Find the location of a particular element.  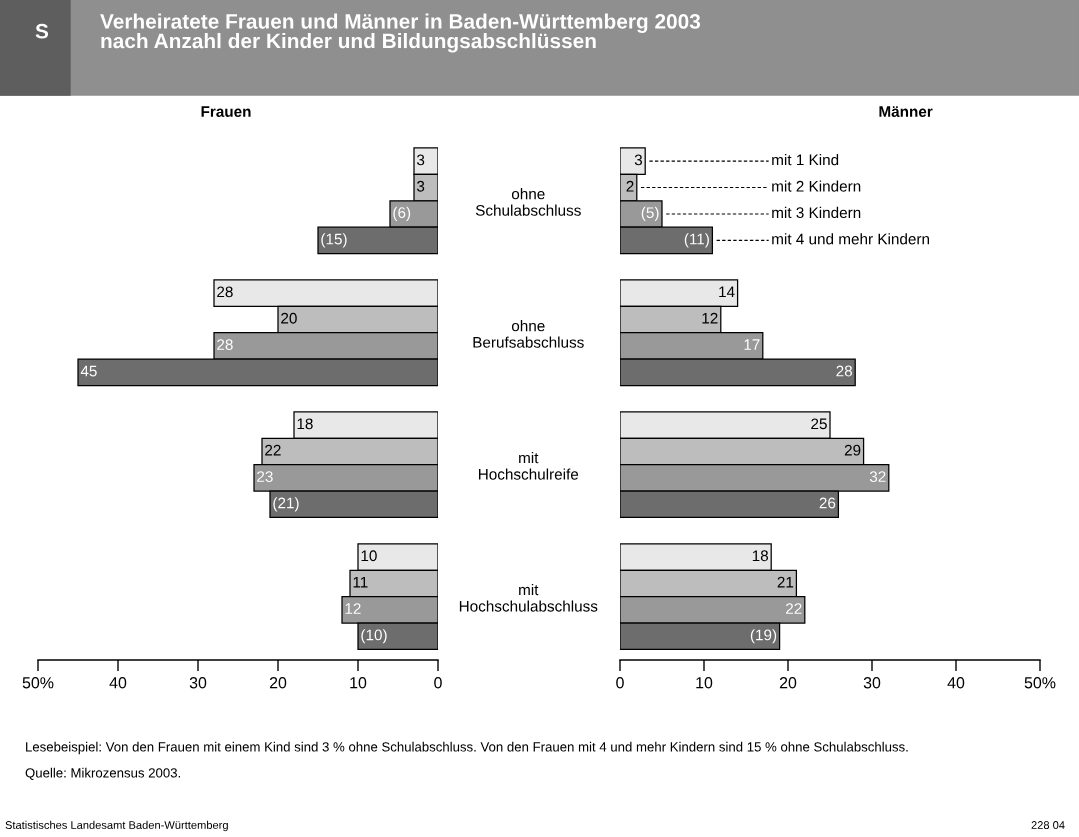

data-label: 32 is located at coordinates (877, 476).